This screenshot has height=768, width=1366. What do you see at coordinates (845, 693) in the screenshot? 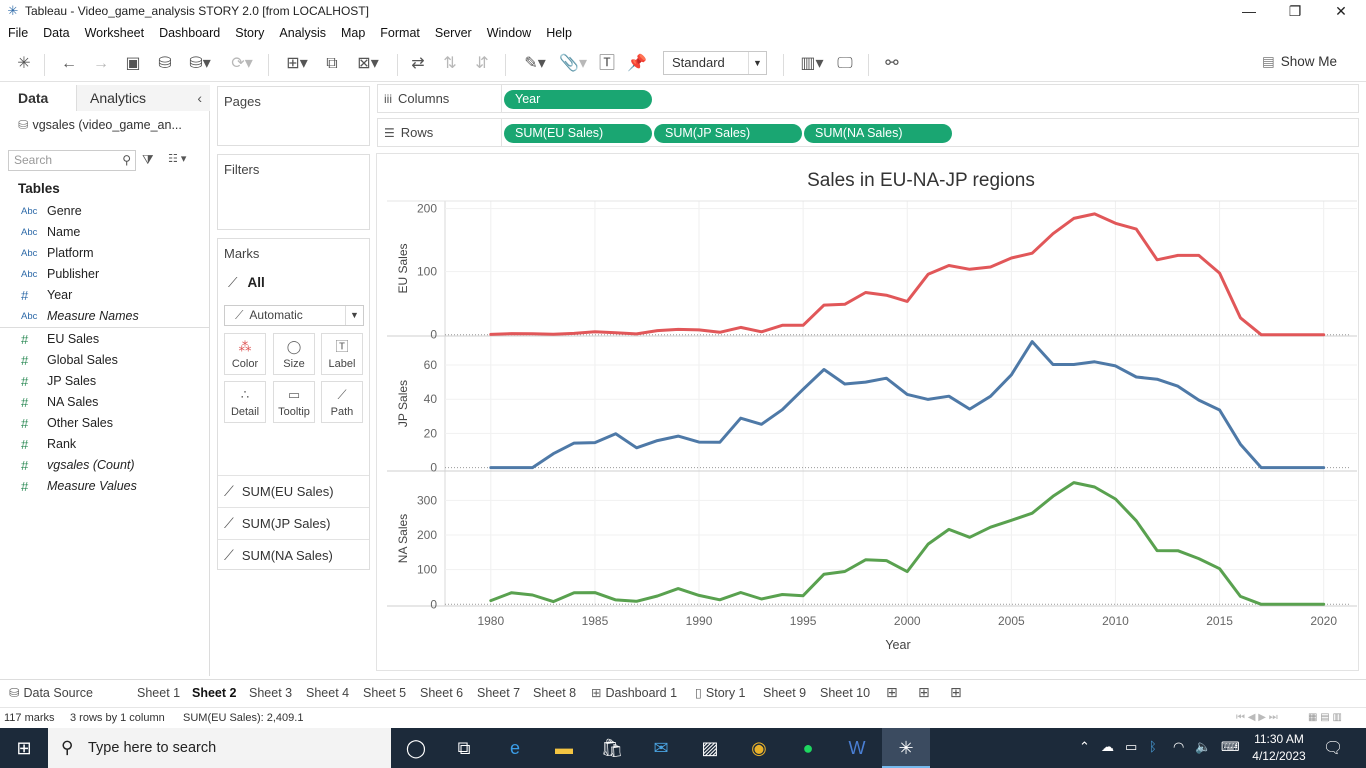
I see `tab-sheet-10: Sheet 10` at bounding box center [845, 693].